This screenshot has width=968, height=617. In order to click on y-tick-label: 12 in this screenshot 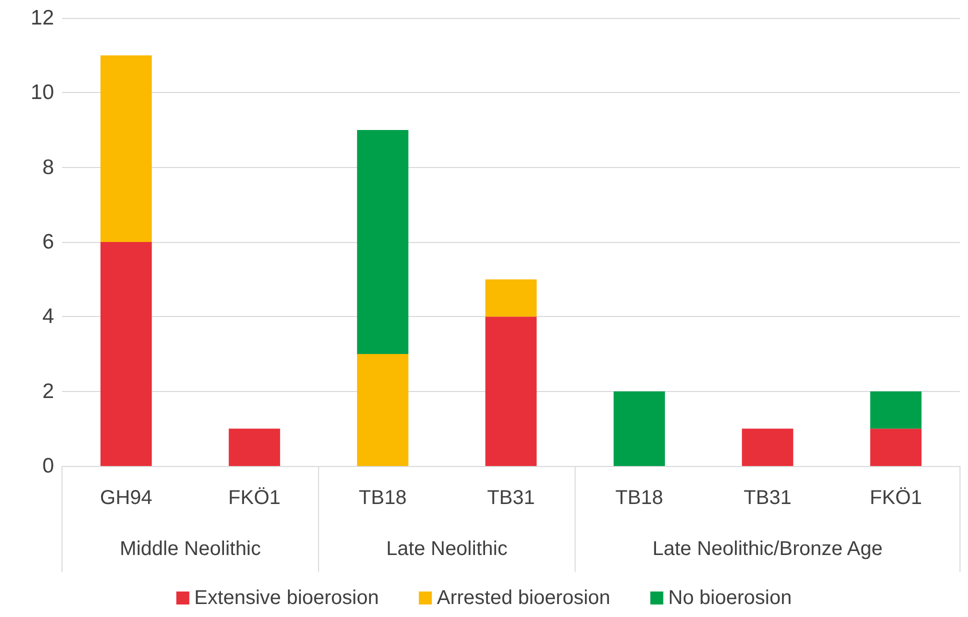, I will do `click(42, 18)`.